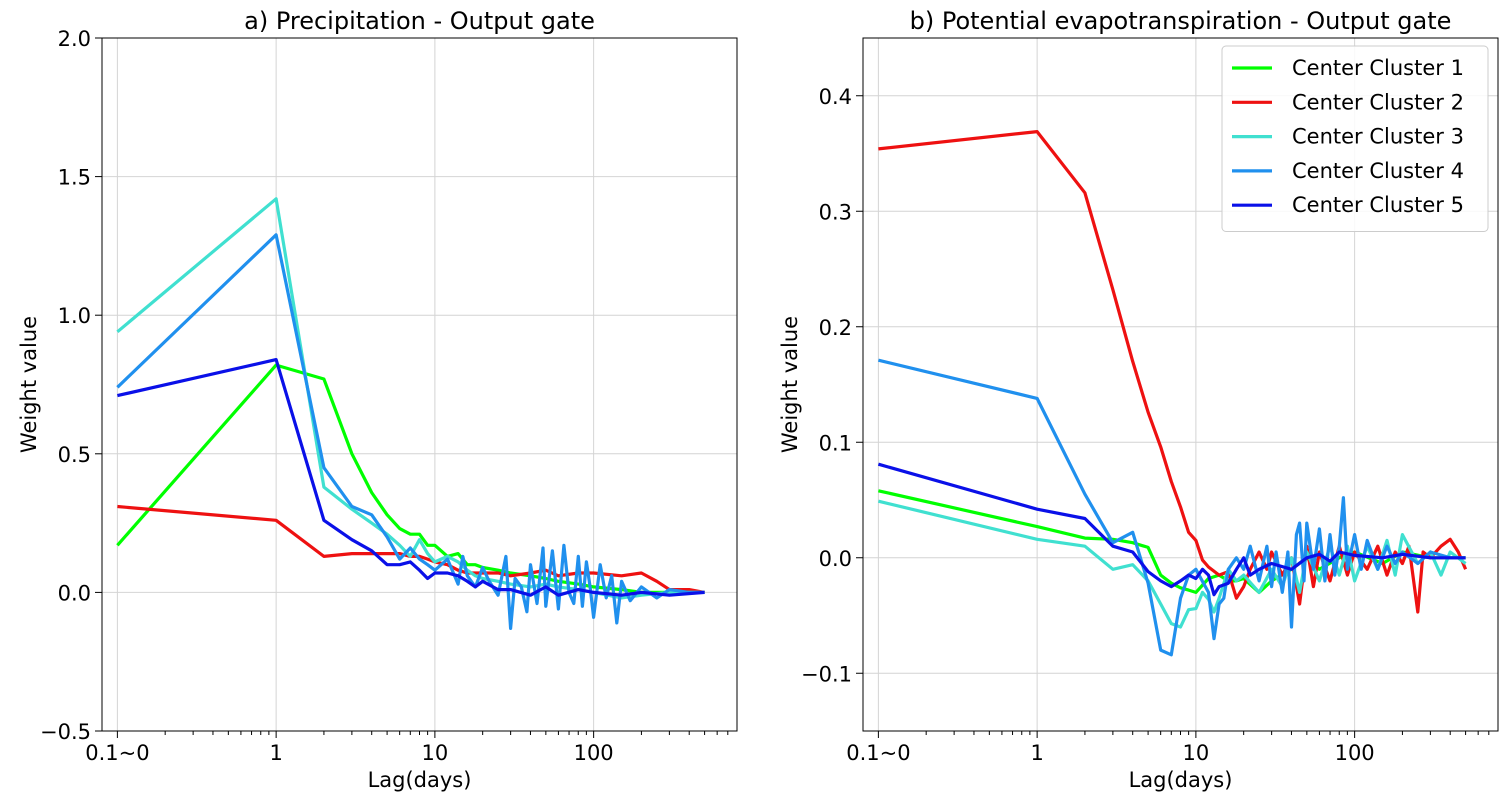 The width and height of the screenshot is (1507, 801). Describe the element at coordinates (1378, 171) in the screenshot. I see `legend-label-cluster-4: Center Cluster 4` at that location.